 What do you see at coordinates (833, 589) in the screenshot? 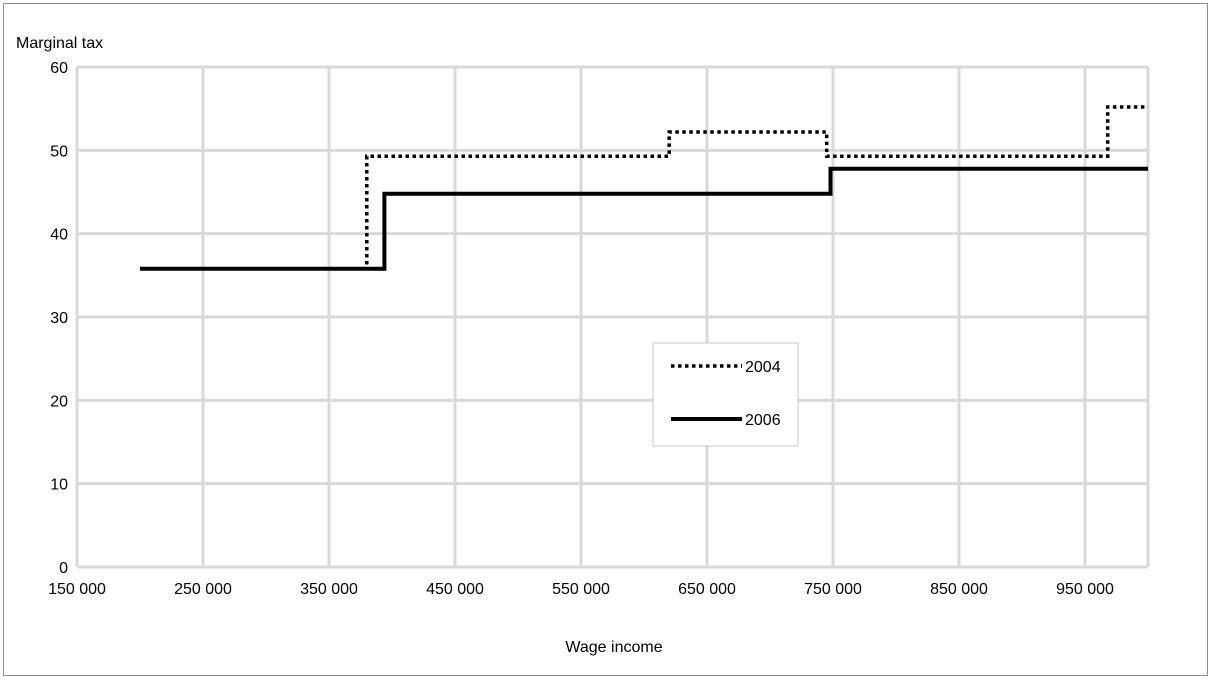
I see `x-tick-label: 750 000` at bounding box center [833, 589].